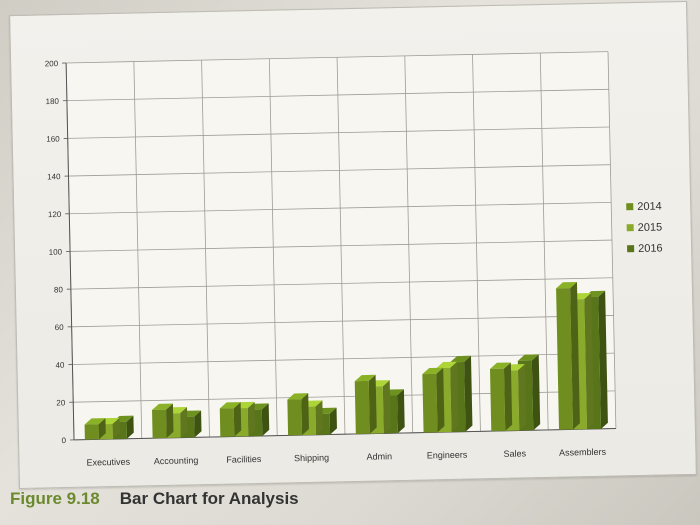  What do you see at coordinates (55, 498) in the screenshot?
I see `figure-number: Figure 9.18` at bounding box center [55, 498].